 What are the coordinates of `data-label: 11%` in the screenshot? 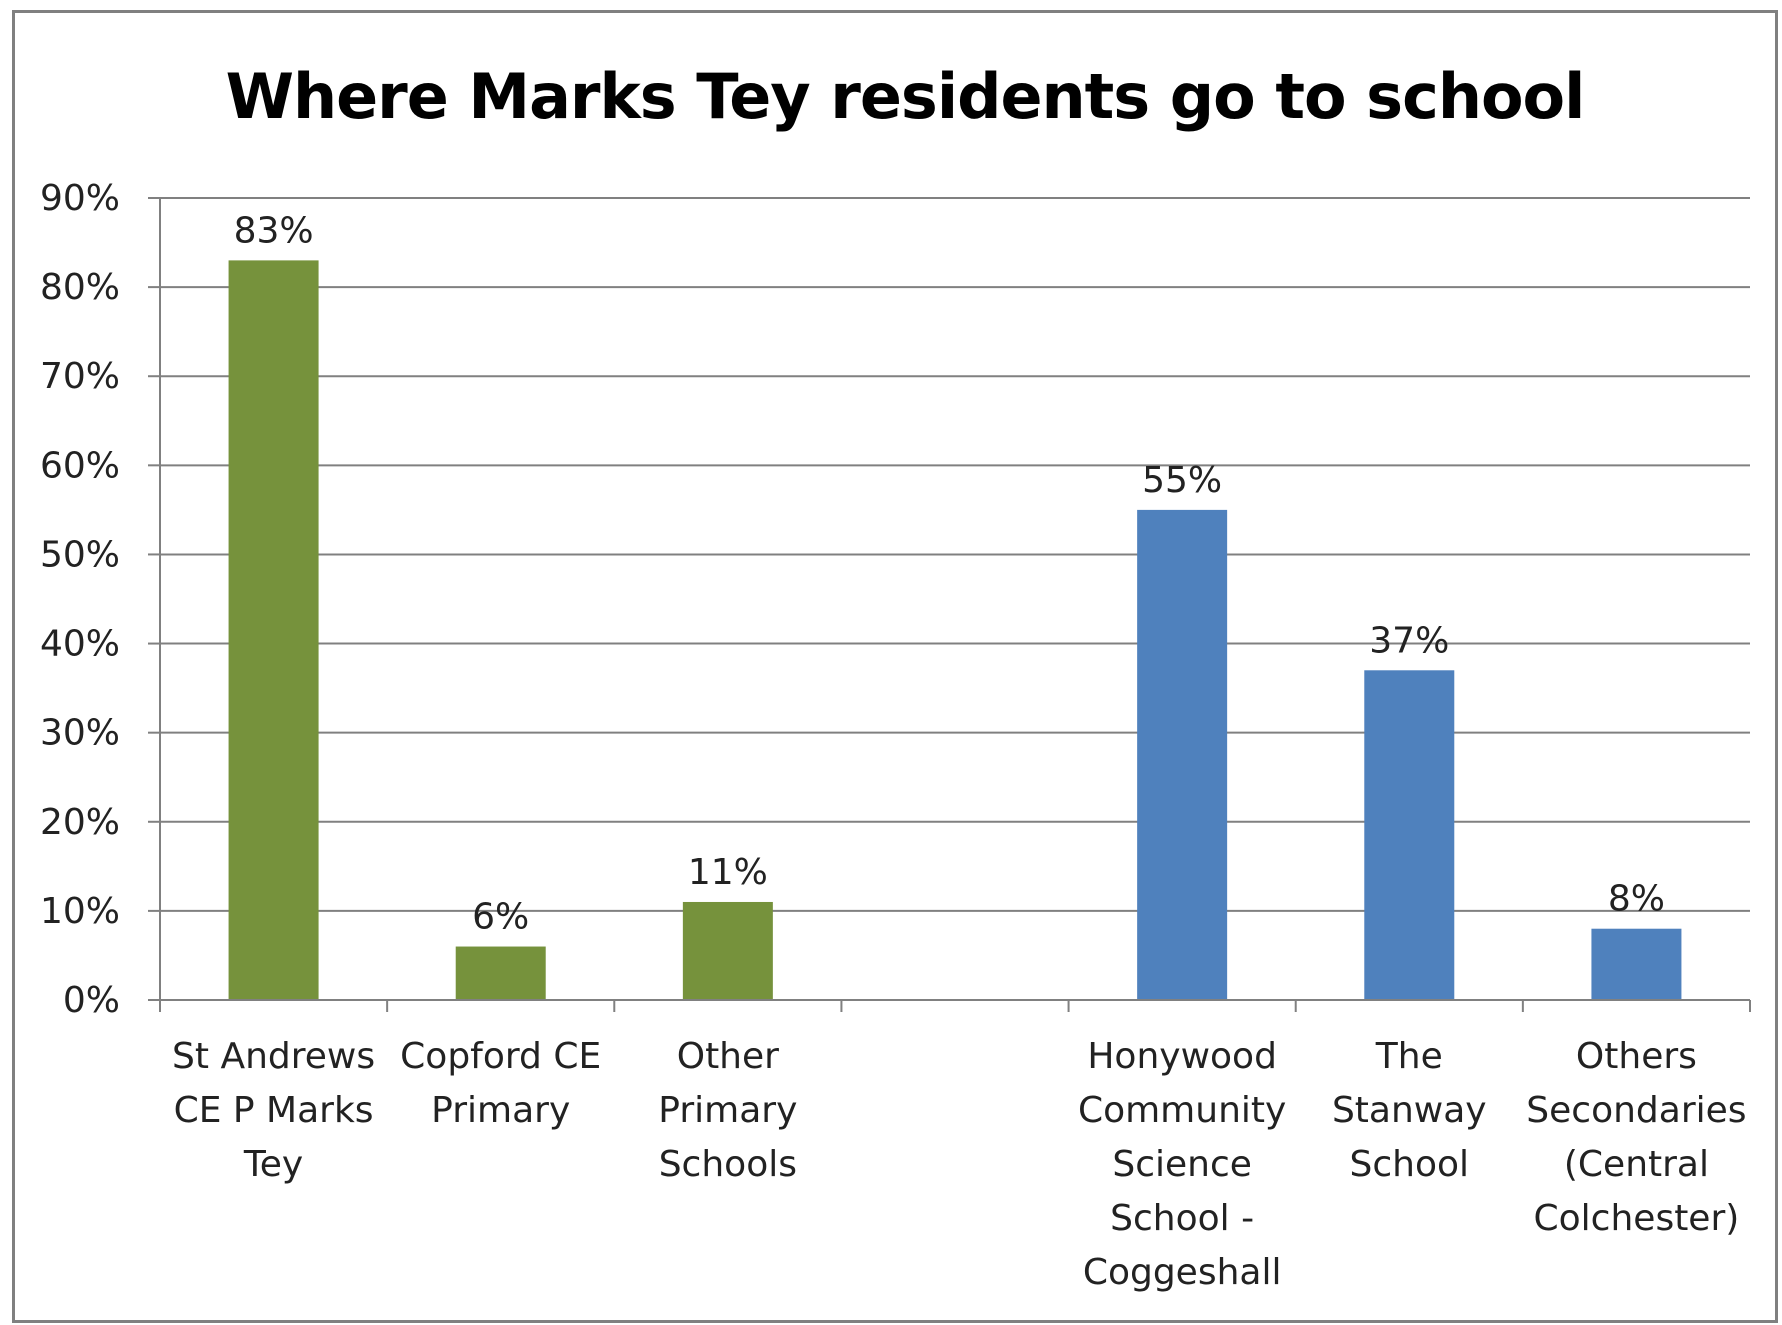 It's located at (728, 872).